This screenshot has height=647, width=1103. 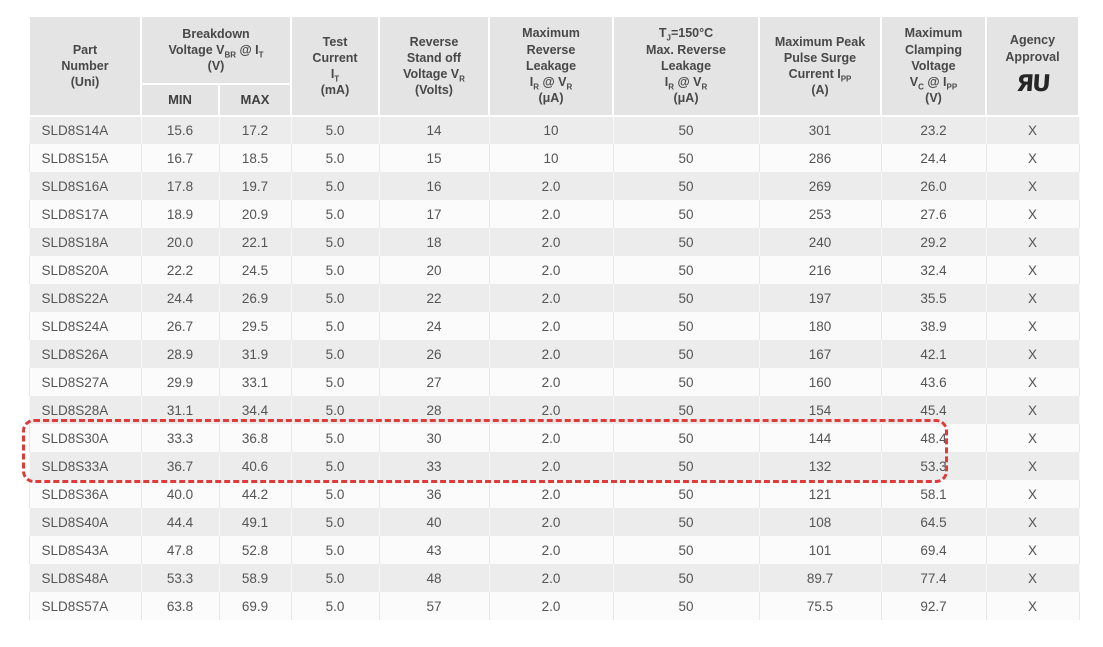 What do you see at coordinates (933, 214) in the screenshot?
I see `cell-clamping_voltage: 27.6` at bounding box center [933, 214].